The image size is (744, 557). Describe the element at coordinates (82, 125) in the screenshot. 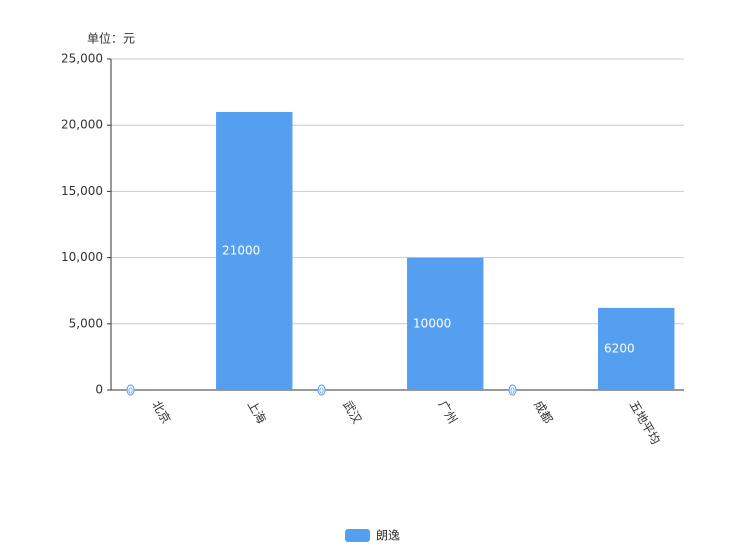

I see `y-tick-label: 20,000` at that location.